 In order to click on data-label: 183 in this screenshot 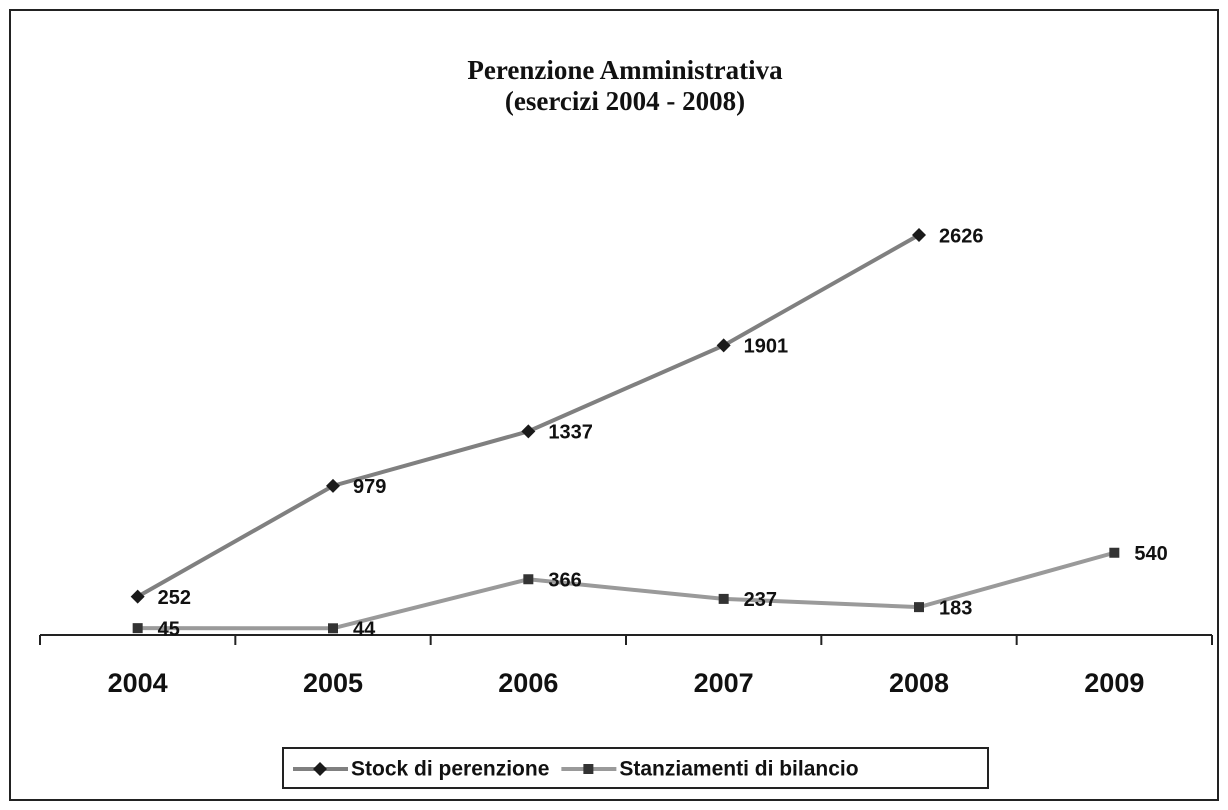, I will do `click(955, 608)`.